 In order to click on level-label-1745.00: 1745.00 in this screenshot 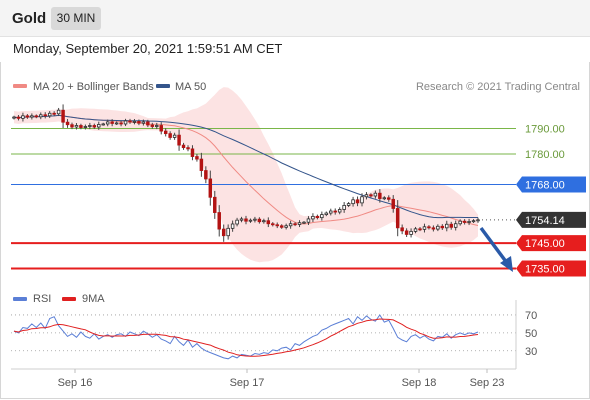, I will do `click(545, 244)`.